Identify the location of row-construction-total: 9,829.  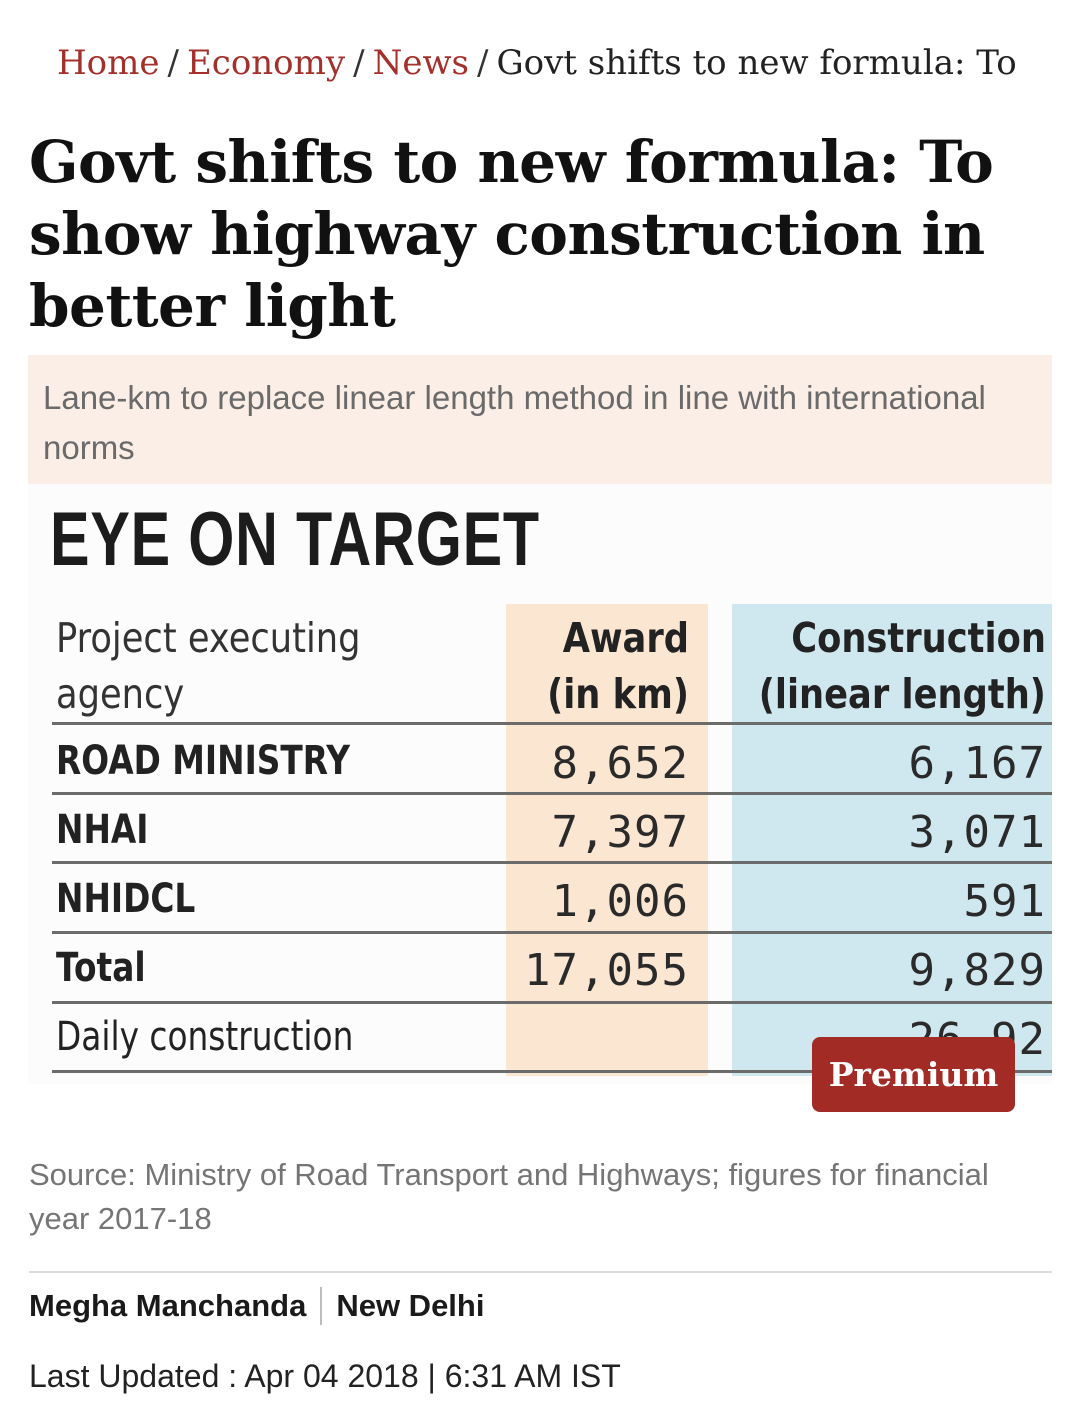
(977, 970).